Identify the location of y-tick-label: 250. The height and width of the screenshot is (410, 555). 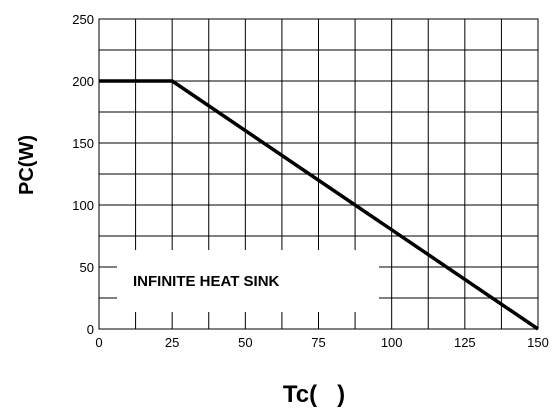
(83, 19).